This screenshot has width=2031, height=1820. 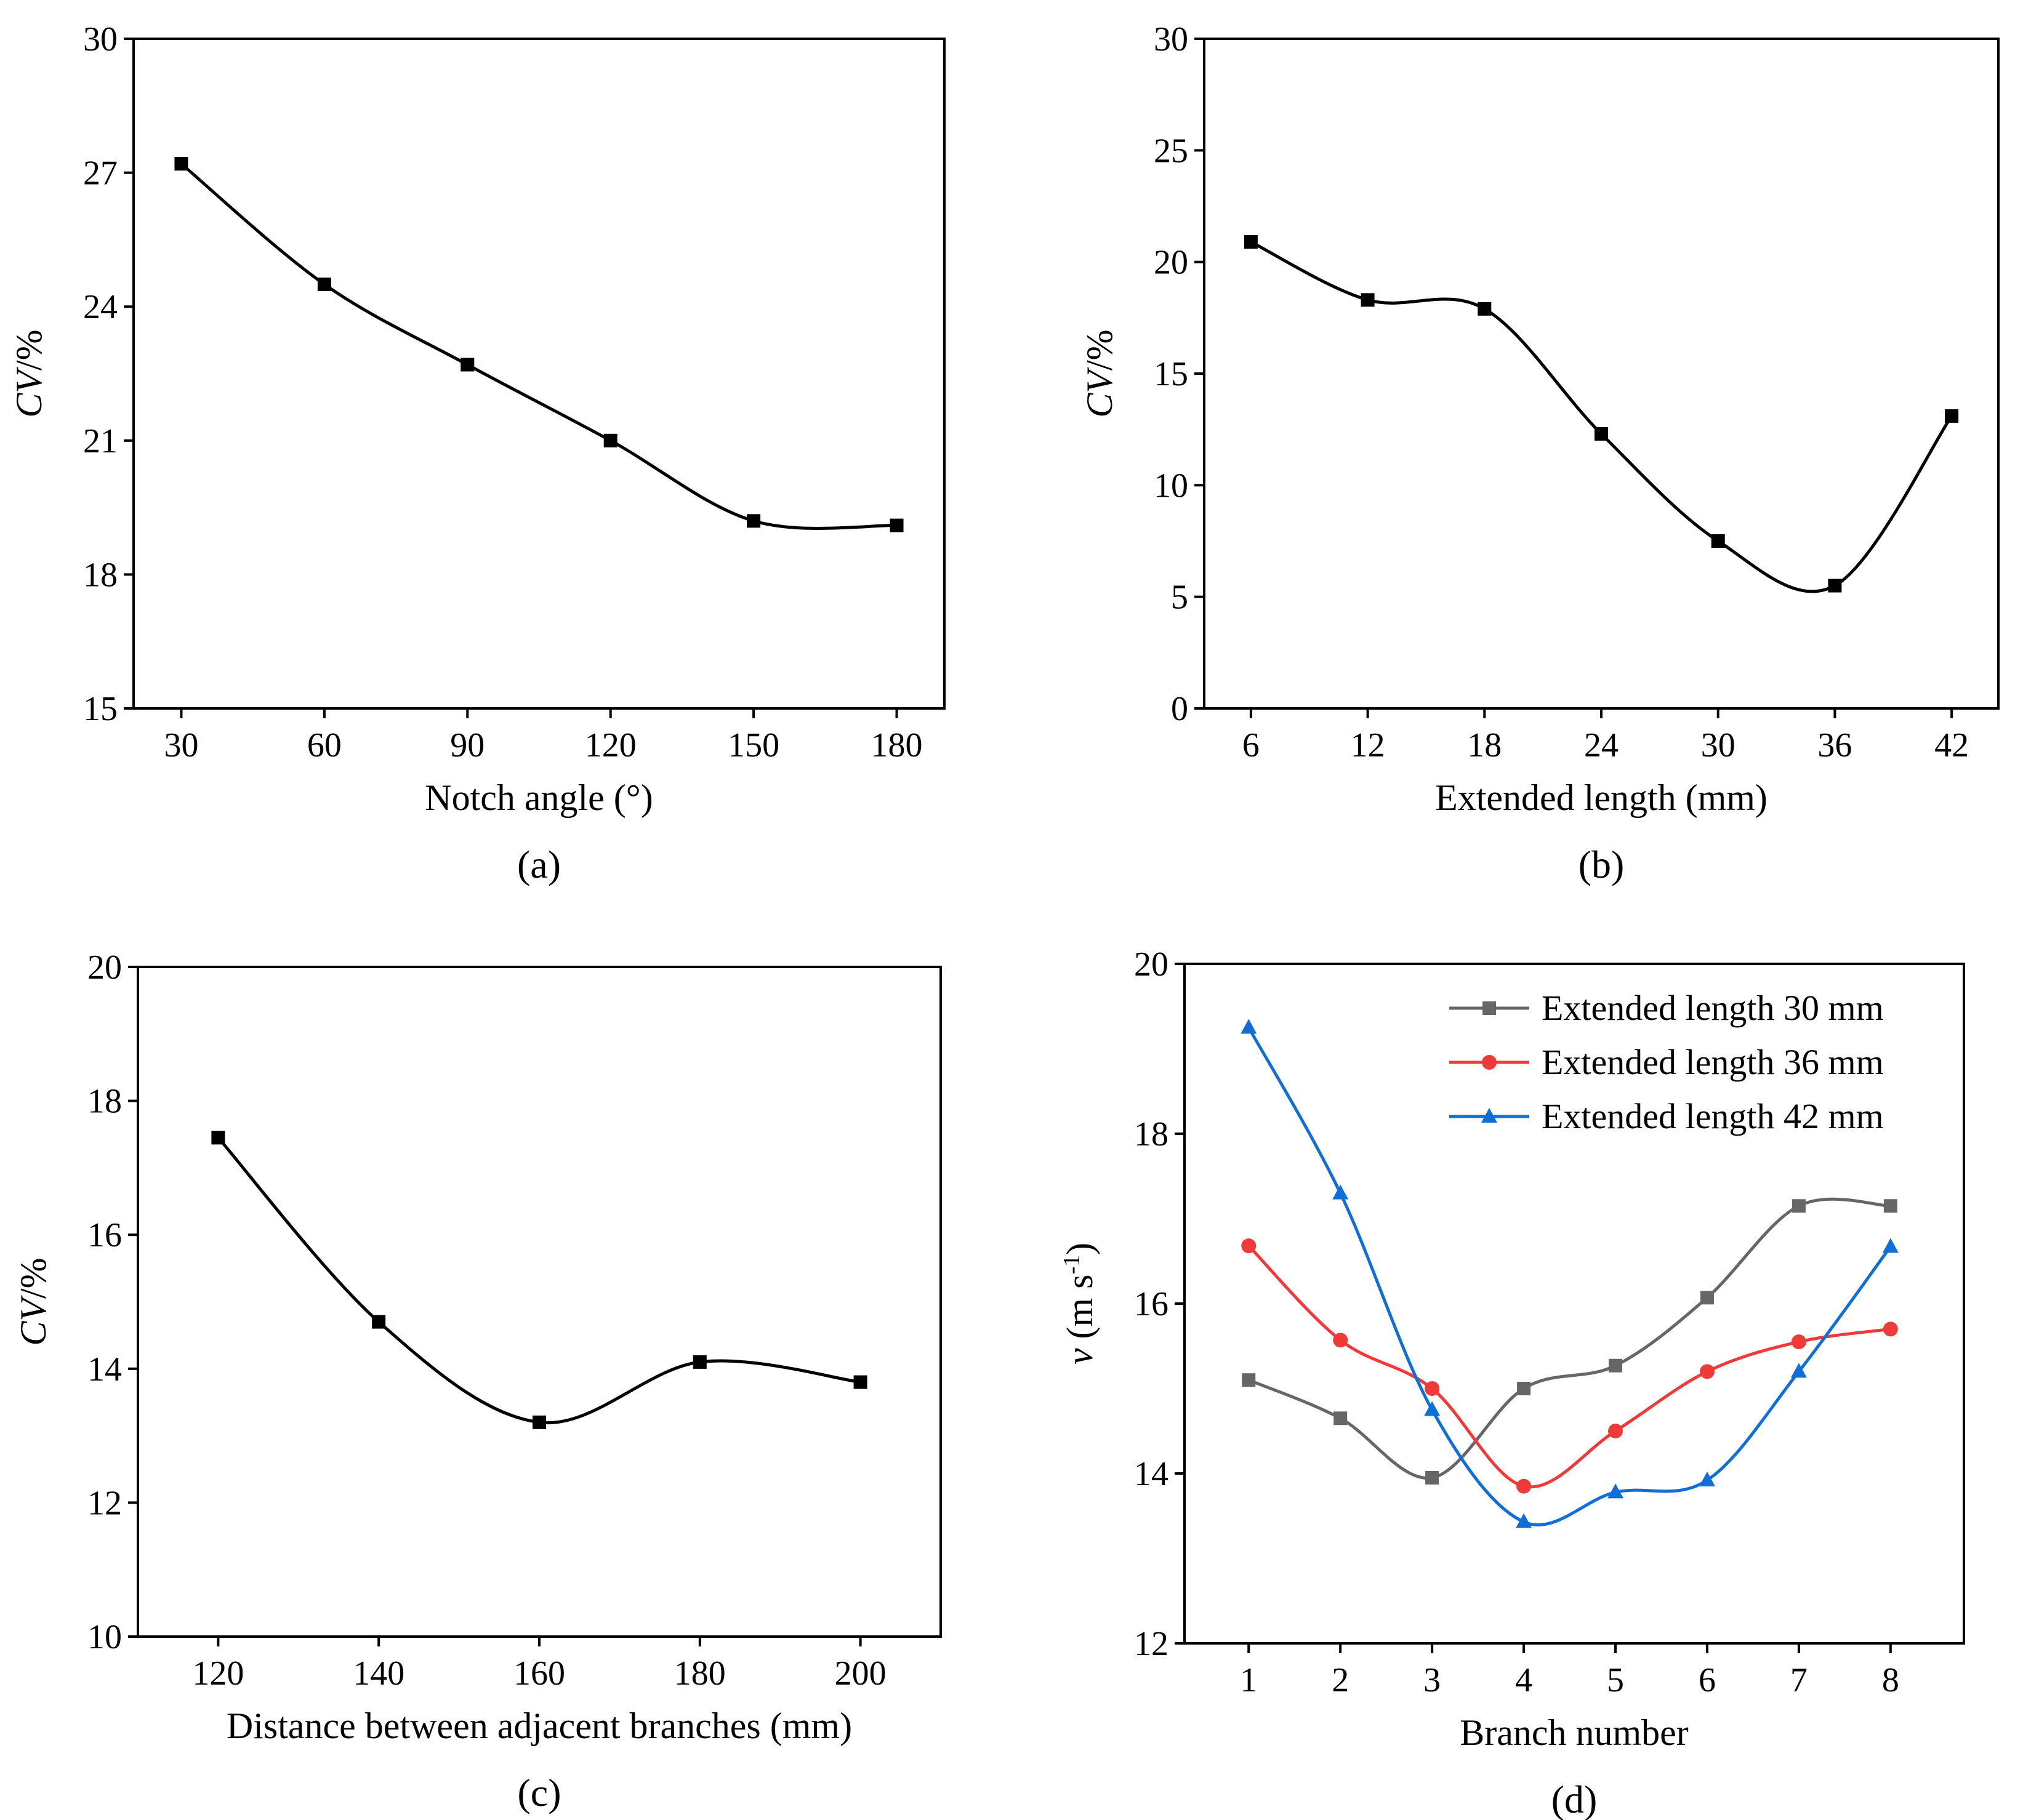 What do you see at coordinates (1602, 865) in the screenshot?
I see `panel-label: (b)` at bounding box center [1602, 865].